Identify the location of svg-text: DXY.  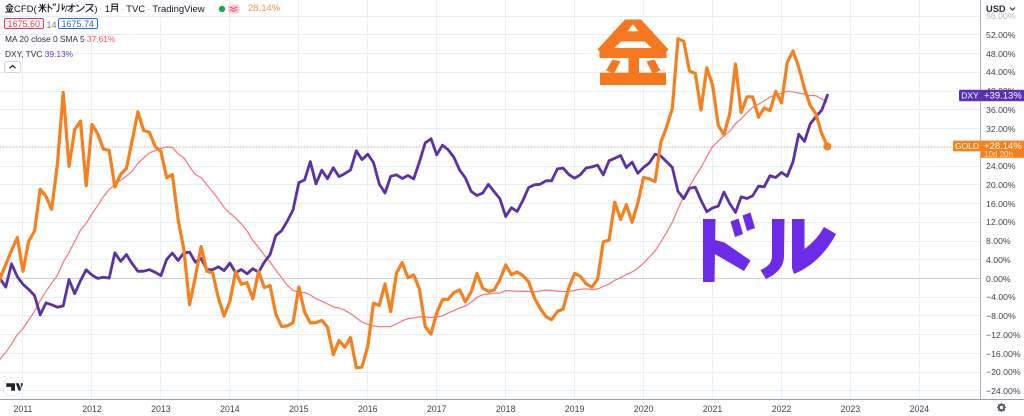
(970, 95).